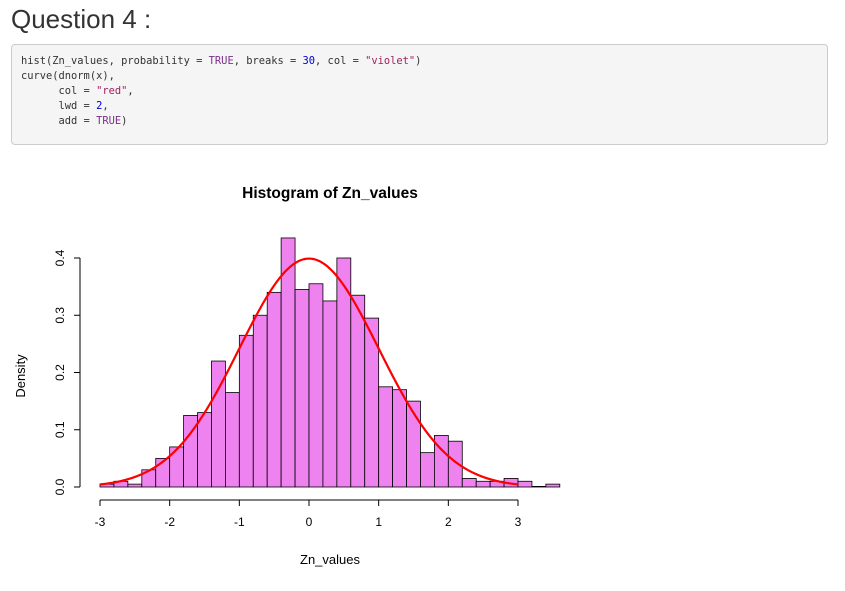  I want to click on code-token: , breaks =, so click(268, 61).